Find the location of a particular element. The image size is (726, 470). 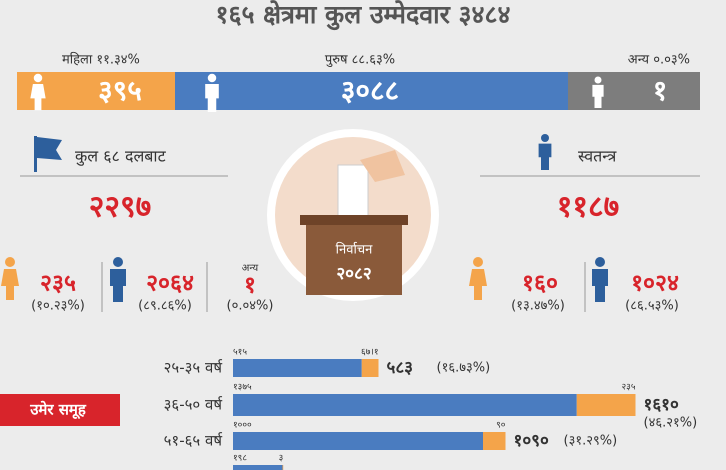

independent-female: १६० is located at coordinates (540, 284).